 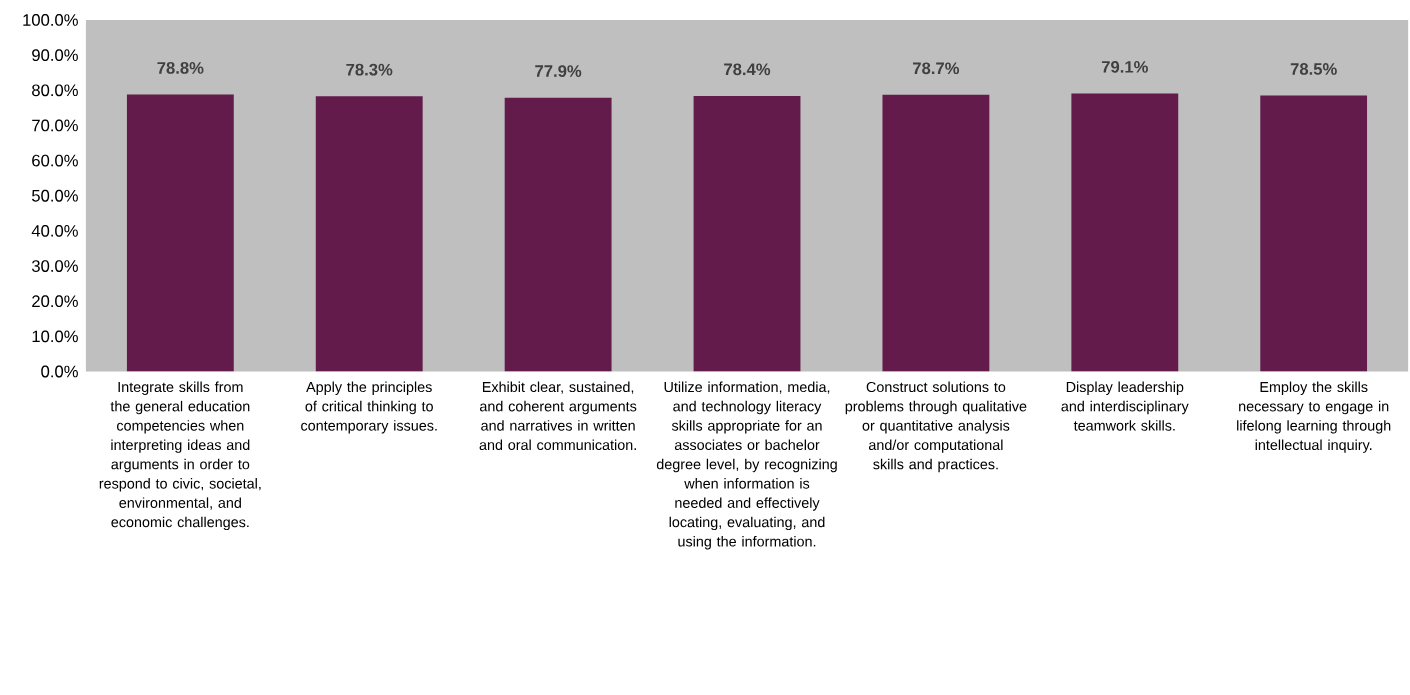 What do you see at coordinates (50, 20) in the screenshot?
I see `y-tick-label: 100.0%` at bounding box center [50, 20].